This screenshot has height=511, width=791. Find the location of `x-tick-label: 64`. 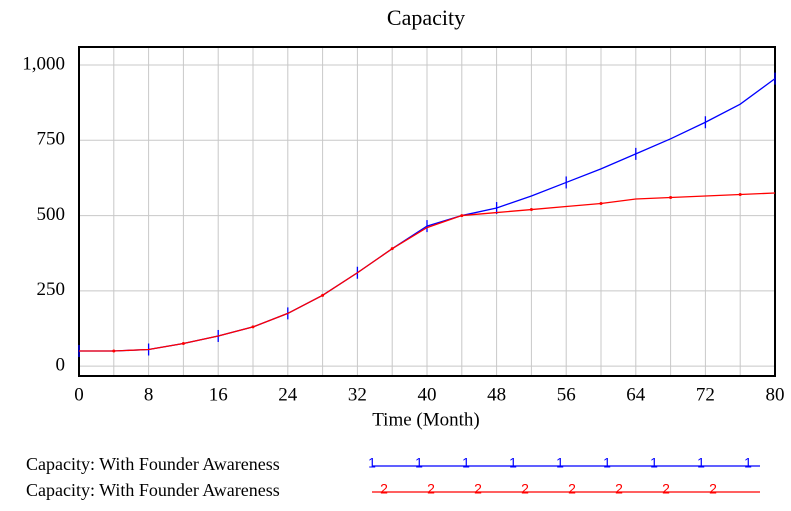

x-tick-label: 64 is located at coordinates (636, 394).